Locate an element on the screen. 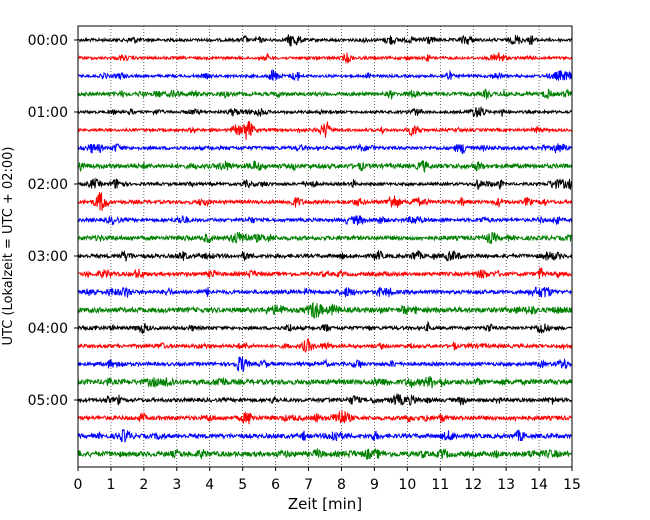 The width and height of the screenshot is (650, 520). y-axis-label: UTC (Lokalzeit = UTC + 02:00) is located at coordinates (8, 246).